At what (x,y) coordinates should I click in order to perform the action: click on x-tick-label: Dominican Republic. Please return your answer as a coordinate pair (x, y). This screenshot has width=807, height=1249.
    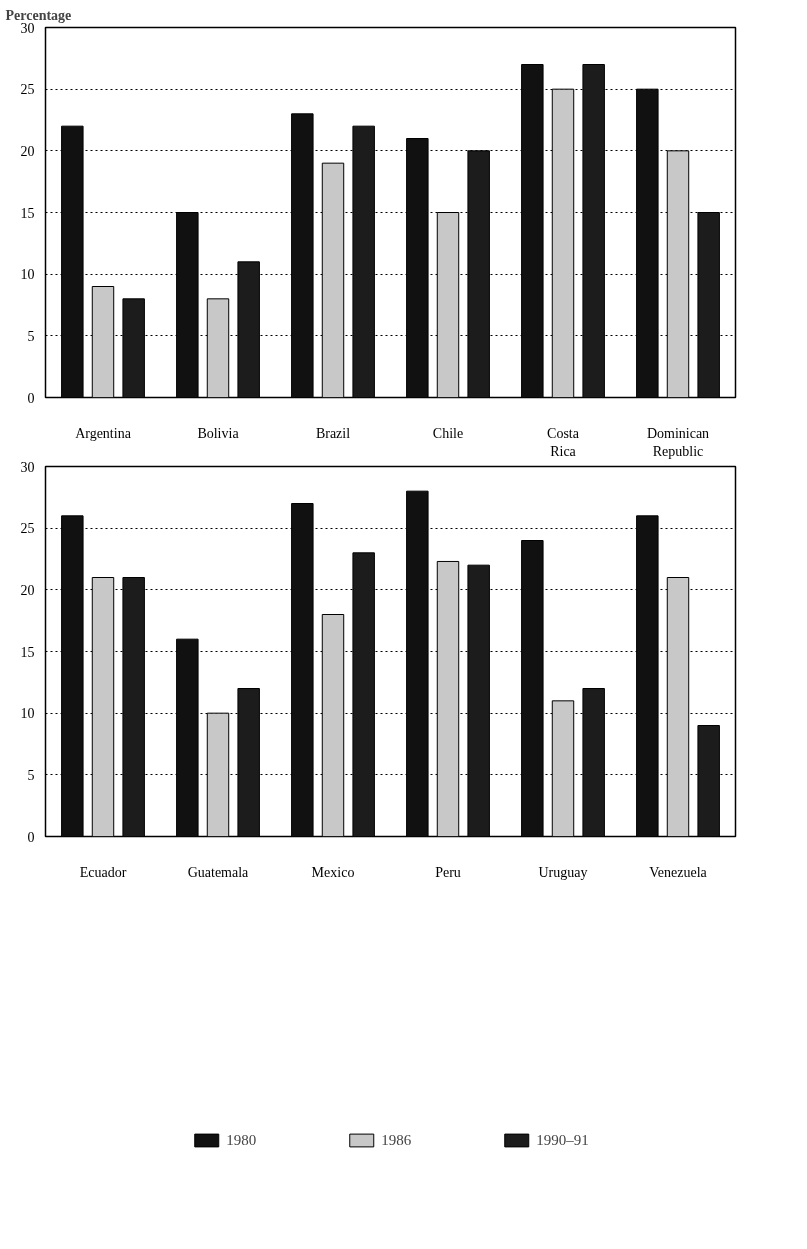
    Looking at the image, I should click on (678, 442).